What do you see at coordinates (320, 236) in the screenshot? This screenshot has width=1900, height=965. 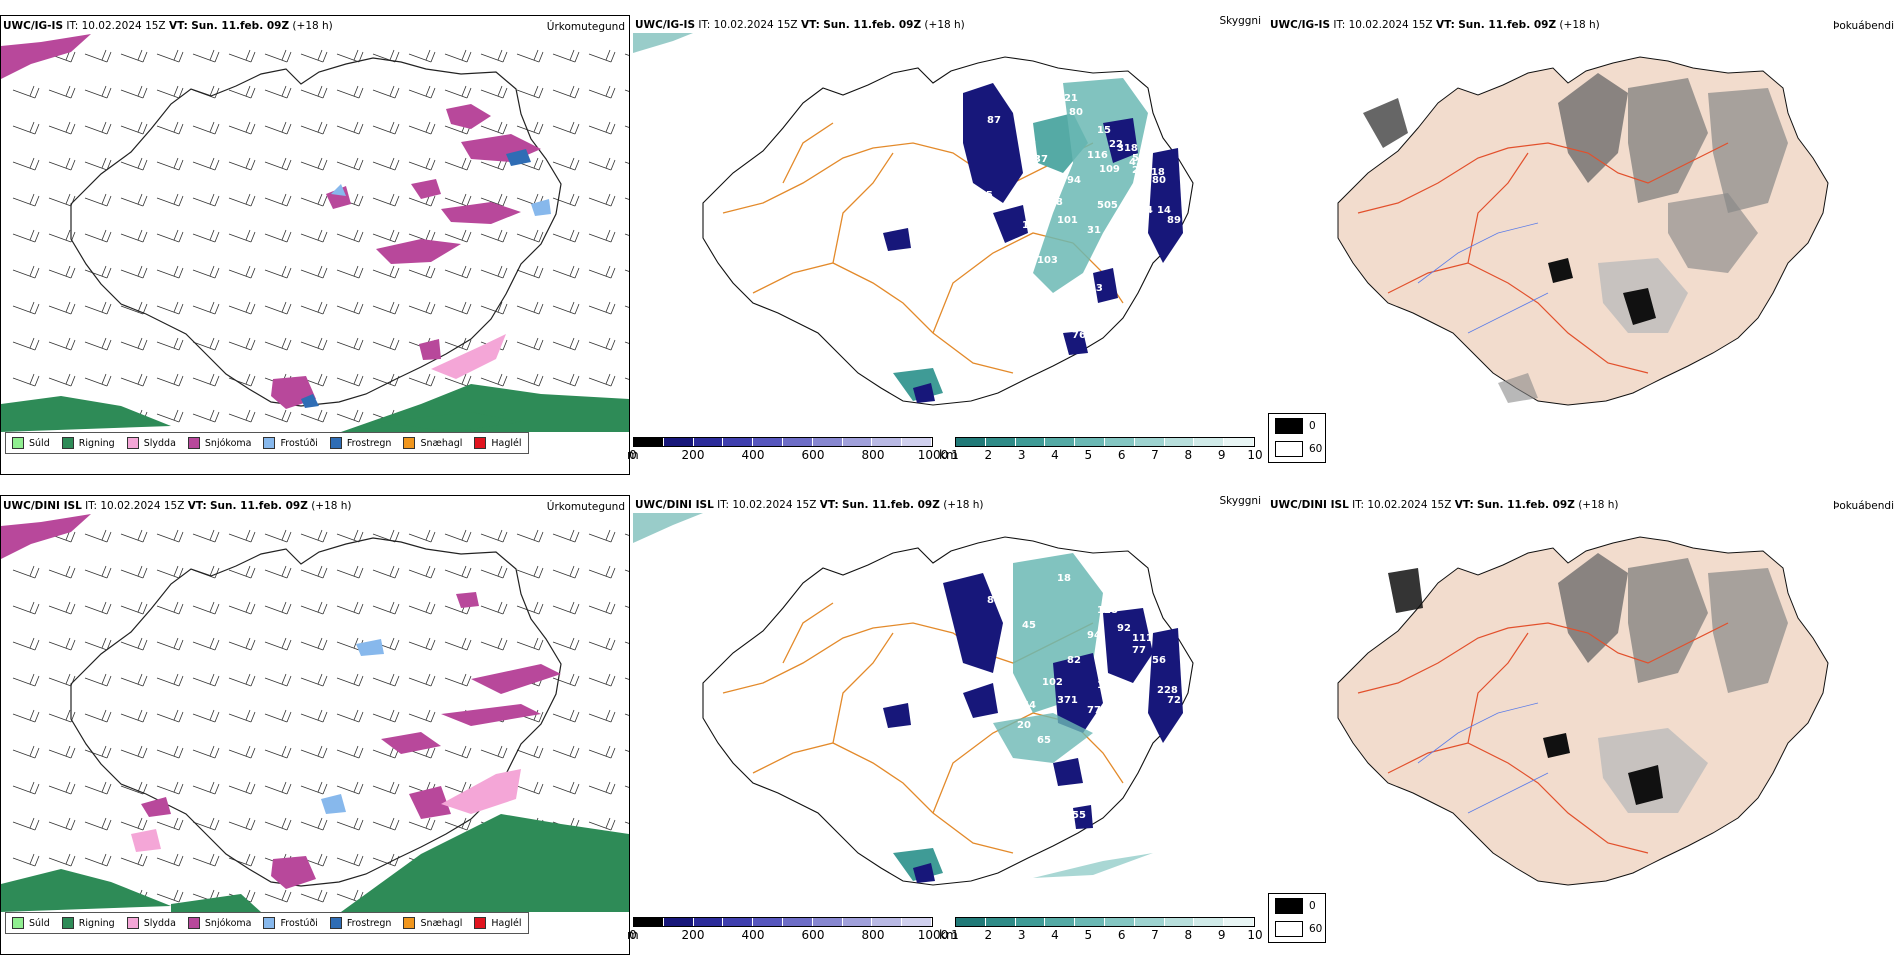 I see `wind-barbs` at bounding box center [320, 236].